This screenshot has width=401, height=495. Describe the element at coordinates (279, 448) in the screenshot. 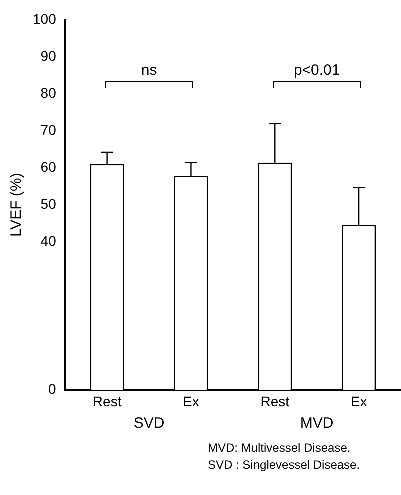

I see `text: MVD: Multivessel Disease.` at that location.